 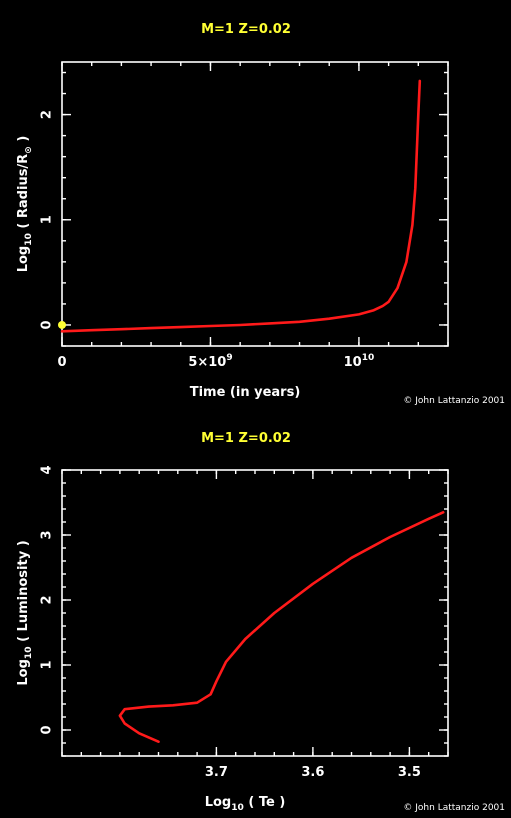 I want to click on x-tick-label: 3.5, so click(x=409, y=772).